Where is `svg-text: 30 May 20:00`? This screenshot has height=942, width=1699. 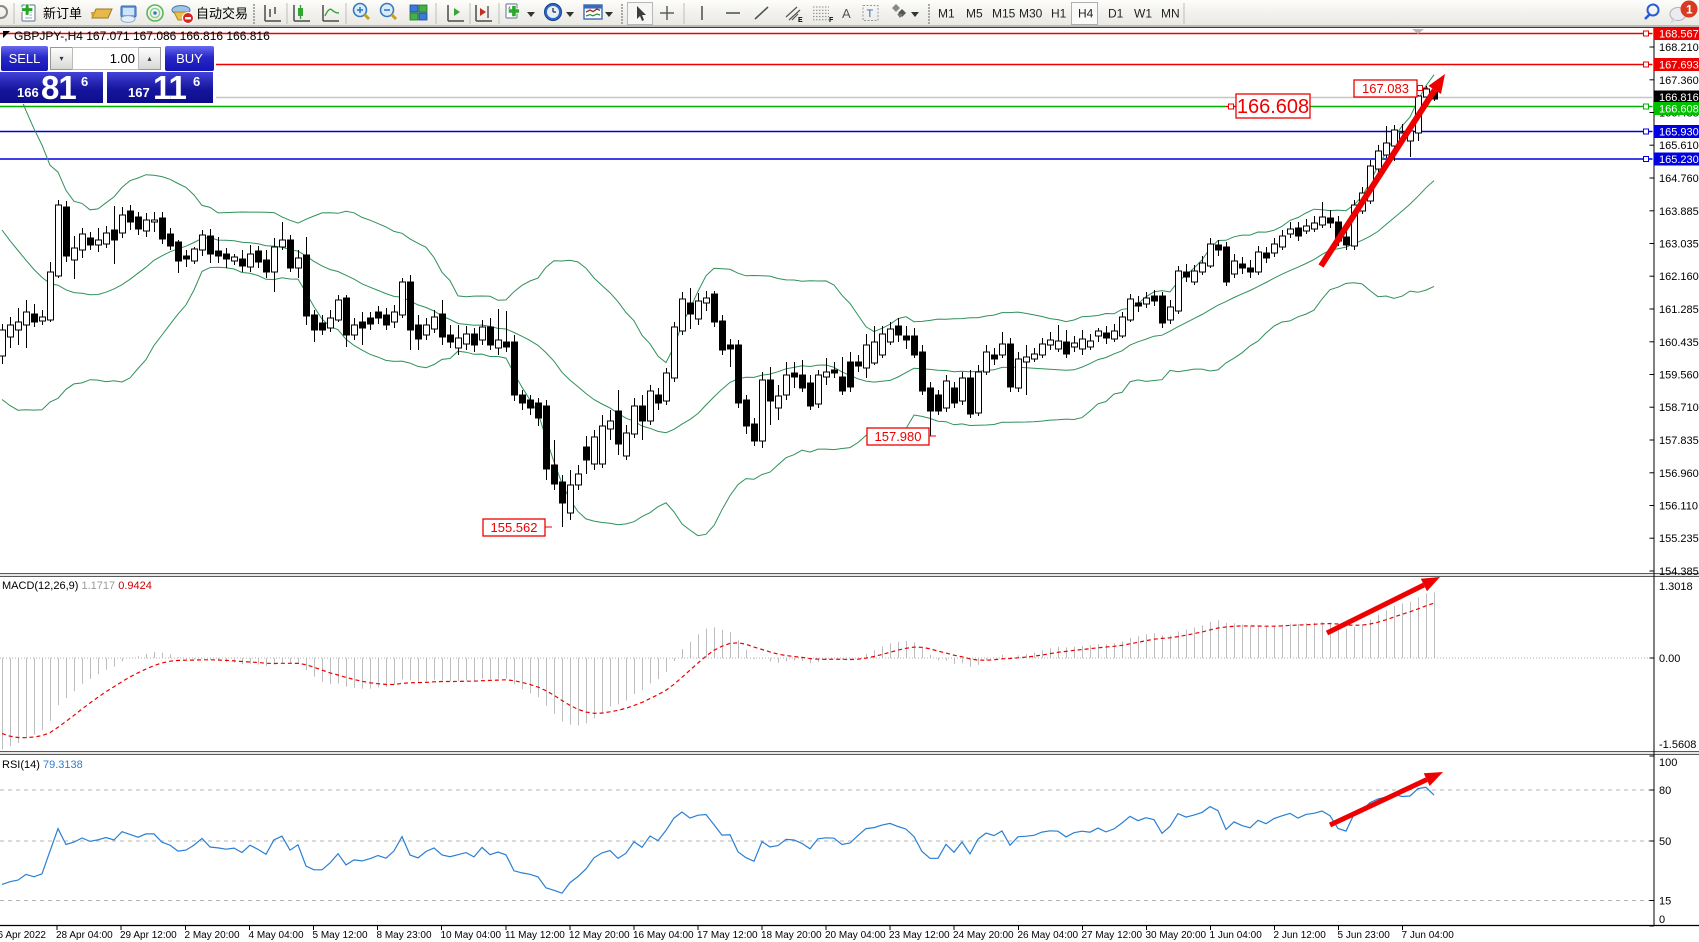 svg-text: 30 May 20:00 is located at coordinates (1176, 935).